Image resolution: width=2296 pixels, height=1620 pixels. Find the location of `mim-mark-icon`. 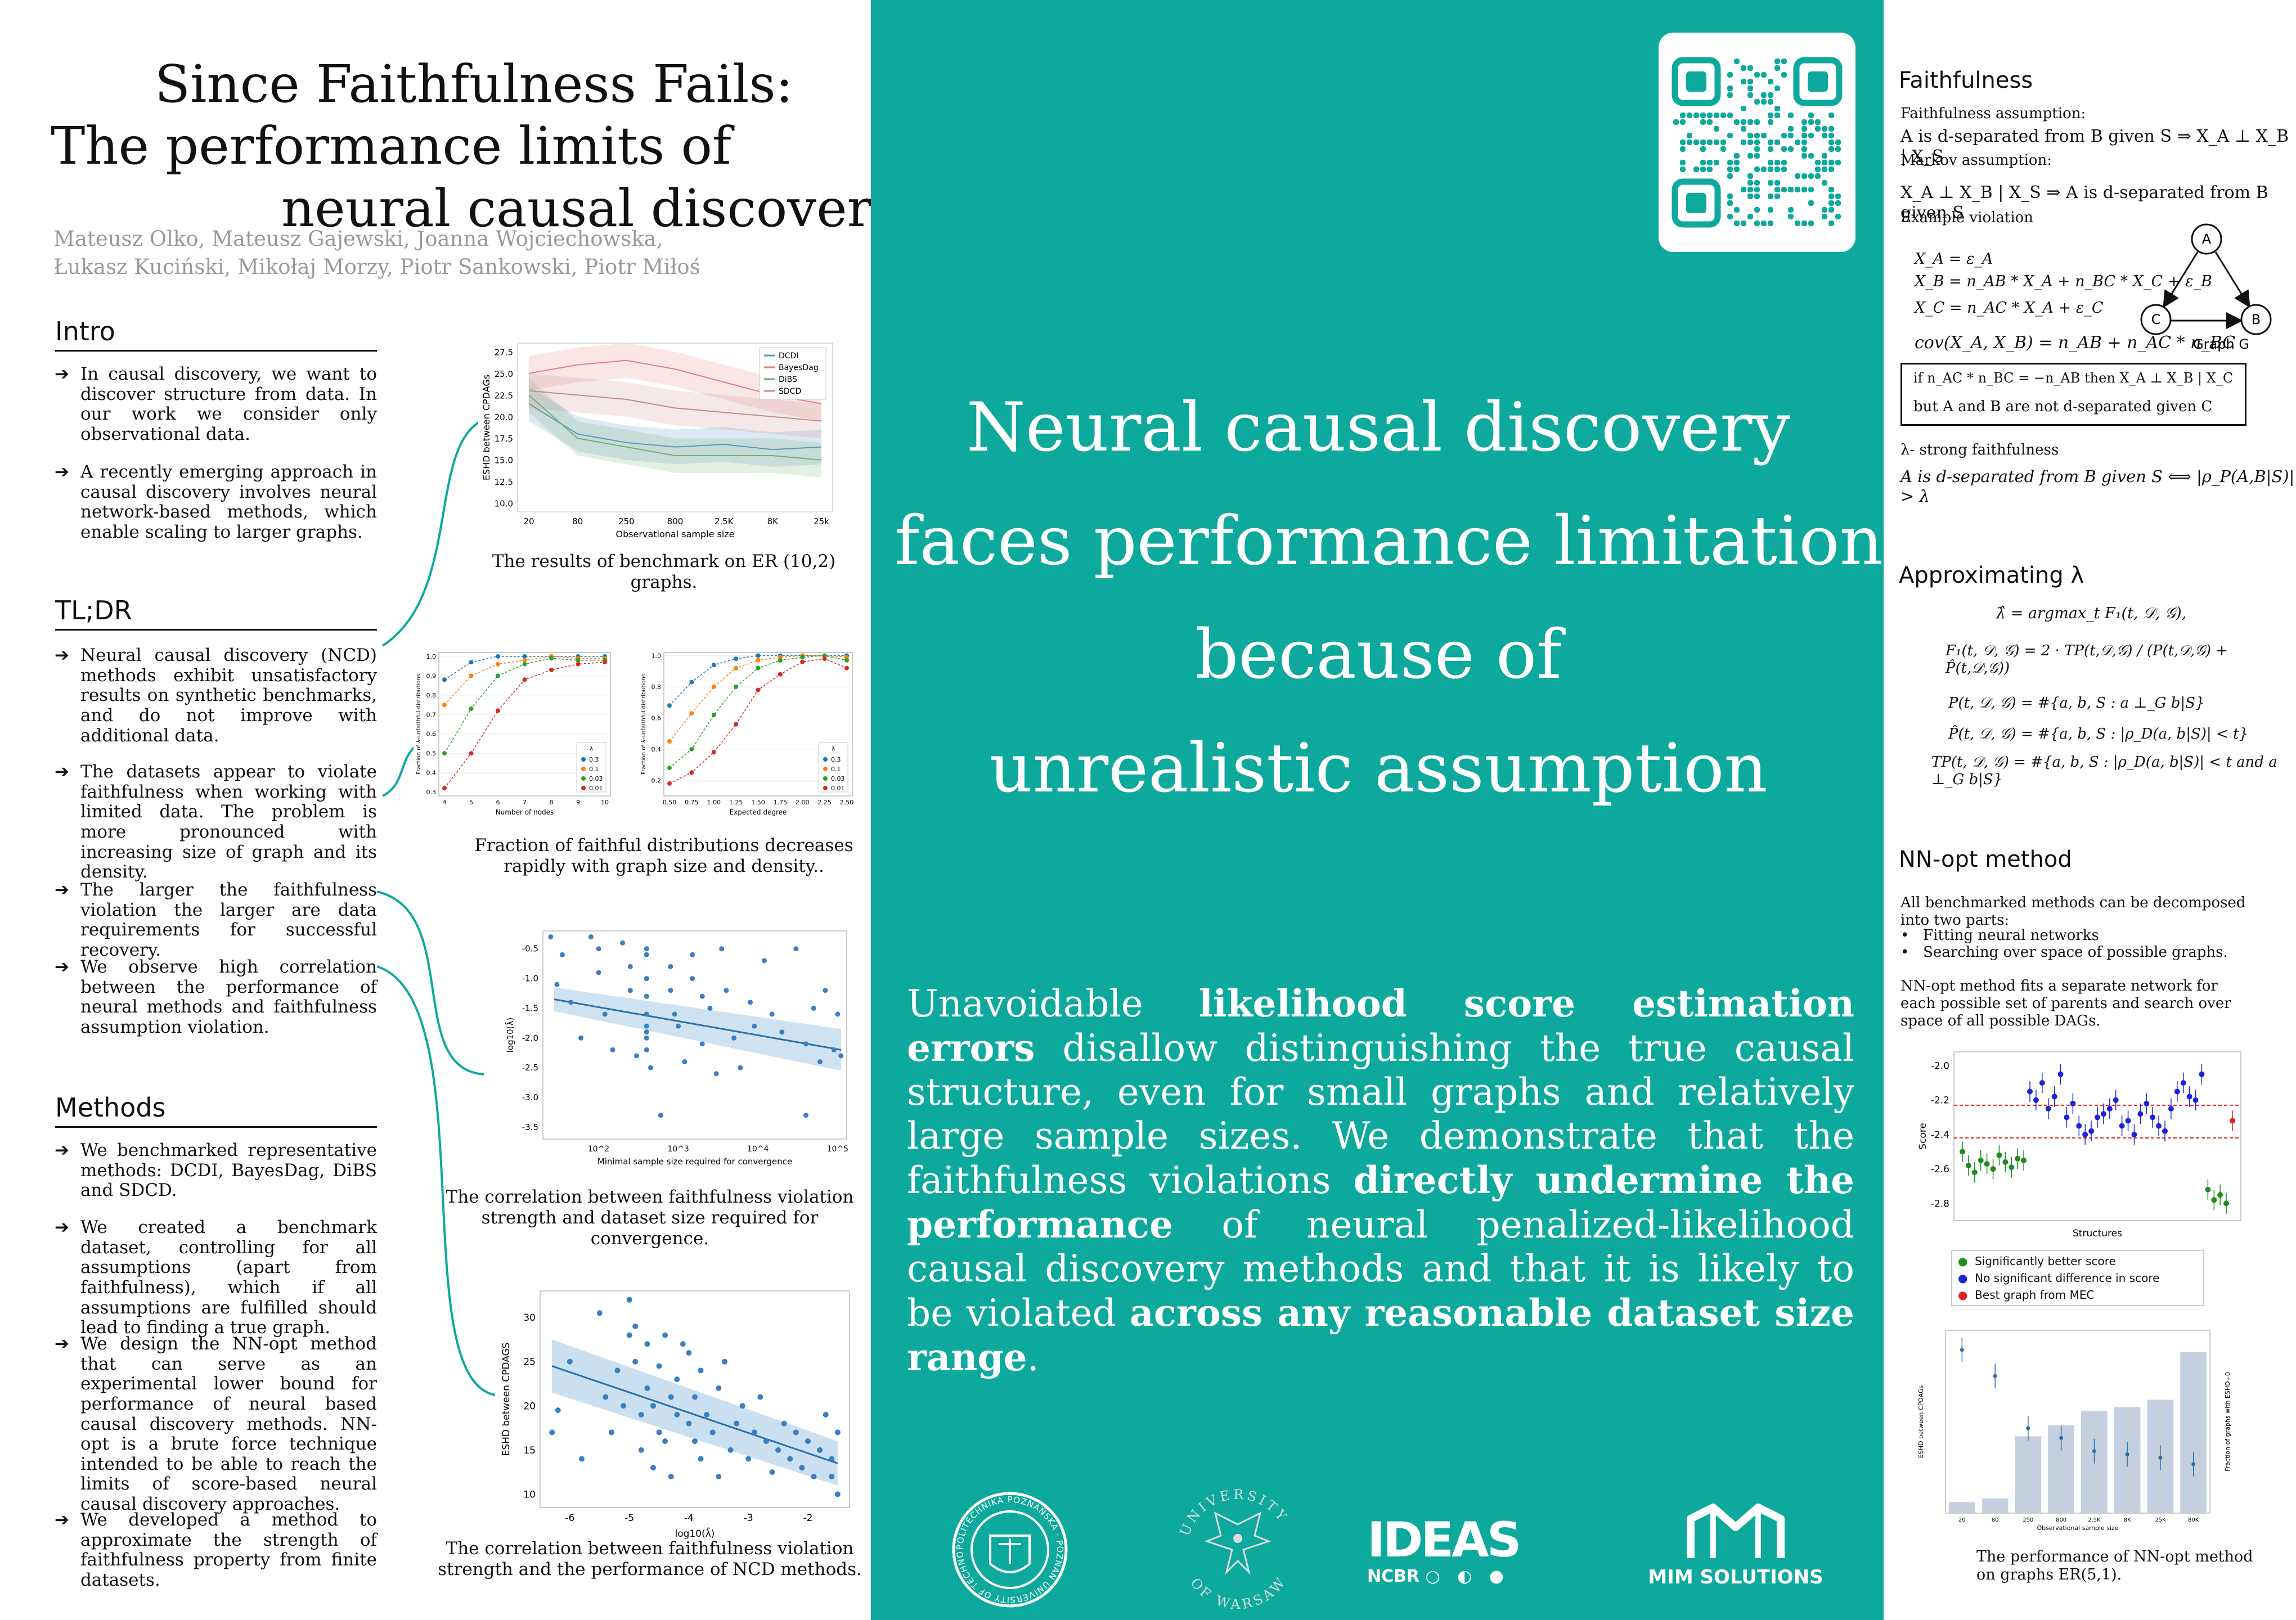

mim-mark-icon is located at coordinates (1736, 1531).